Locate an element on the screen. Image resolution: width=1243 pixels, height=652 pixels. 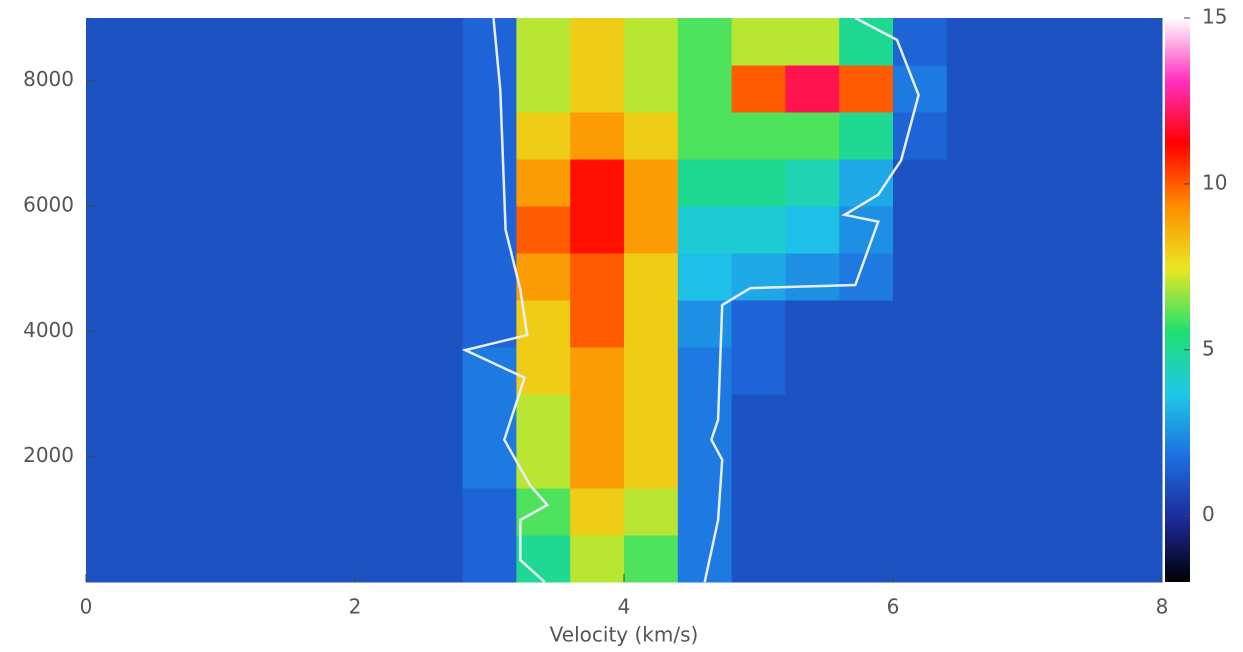
colorbar is located at coordinates (1177, 300).